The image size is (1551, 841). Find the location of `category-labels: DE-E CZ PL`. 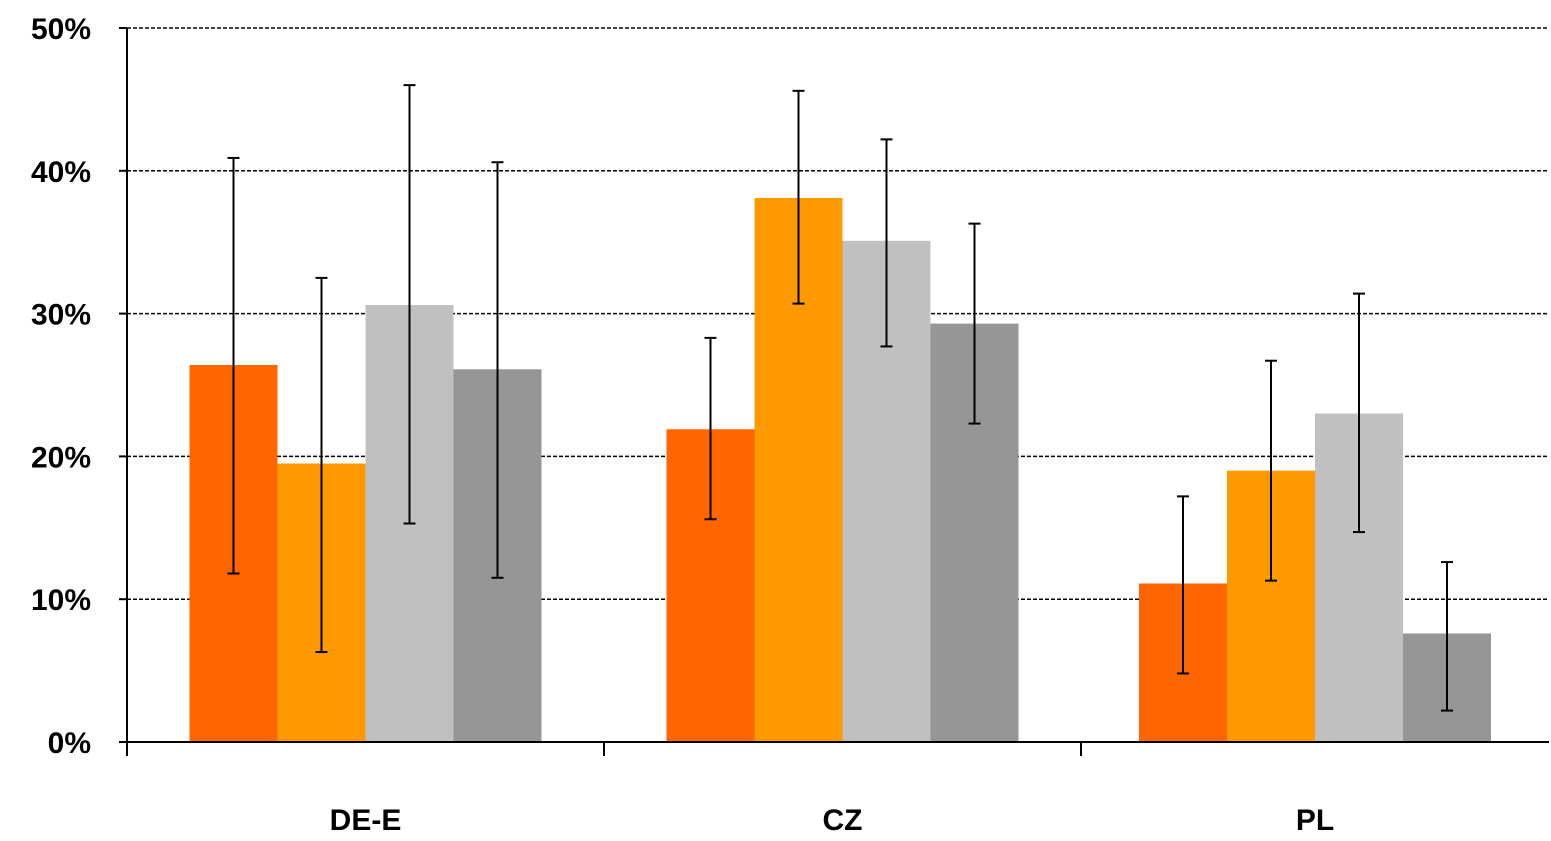

category-labels: DE-E CZ PL is located at coordinates (832, 820).